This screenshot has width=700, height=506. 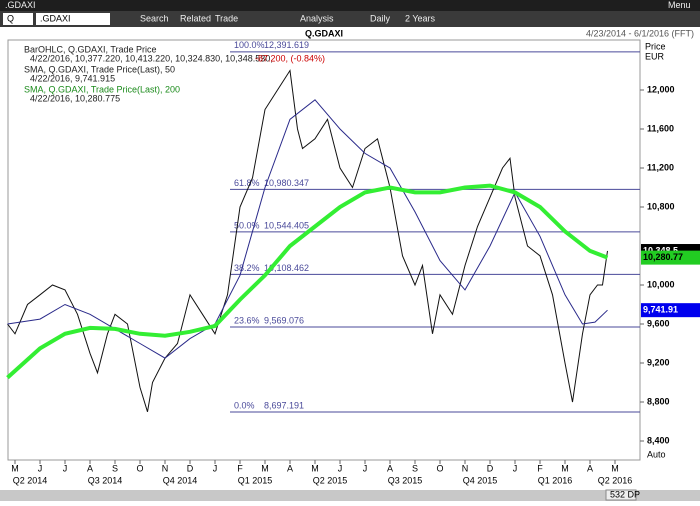 I want to click on window-title: .GDAXI, so click(x=20, y=5).